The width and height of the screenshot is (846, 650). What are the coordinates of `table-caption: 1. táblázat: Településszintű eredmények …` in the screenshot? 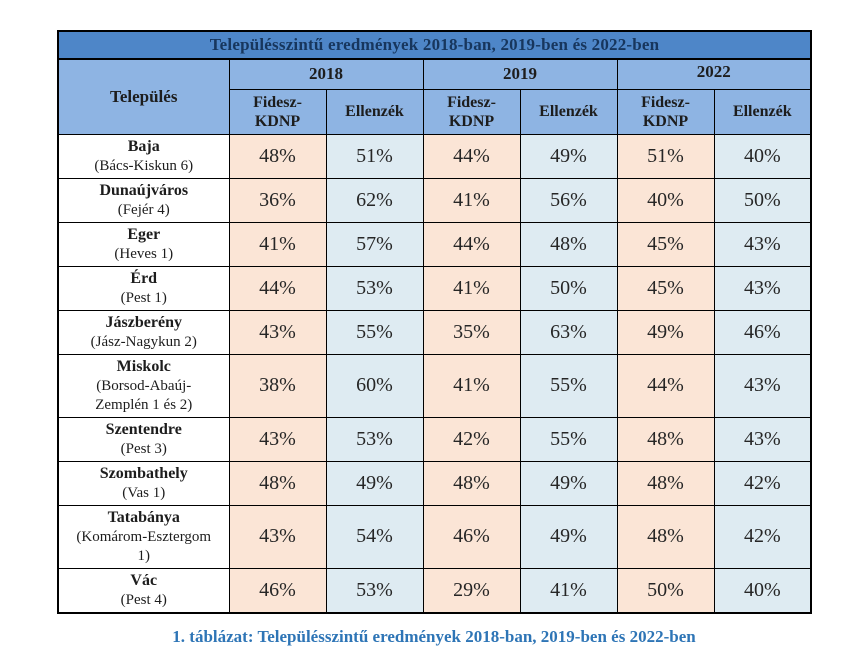 It's located at (434, 636).